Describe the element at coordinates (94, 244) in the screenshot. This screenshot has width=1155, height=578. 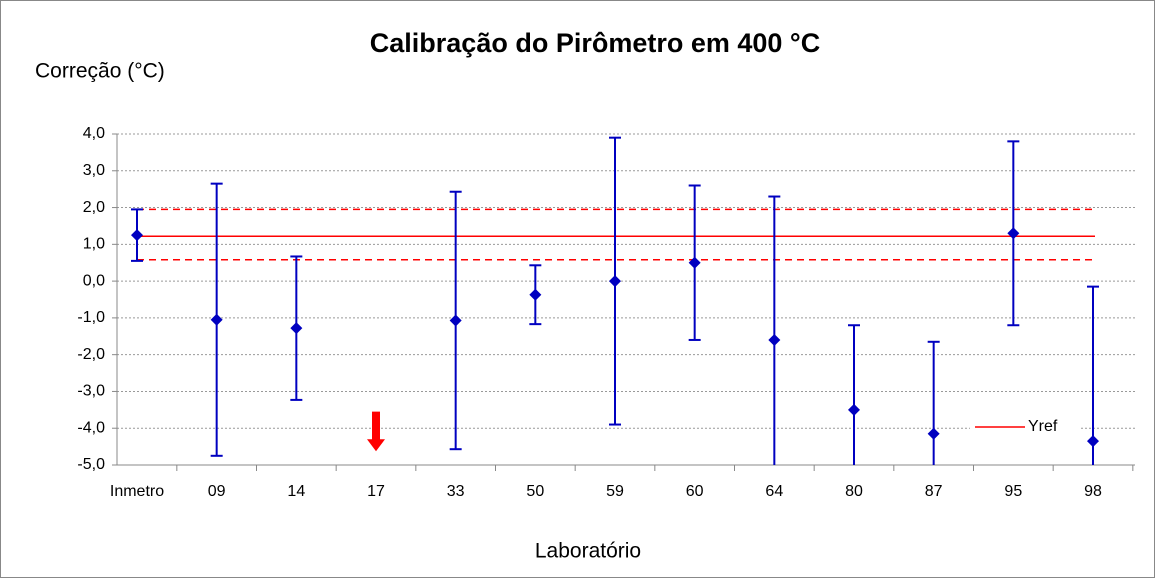
I see `y-tick-label: 1,0` at that location.